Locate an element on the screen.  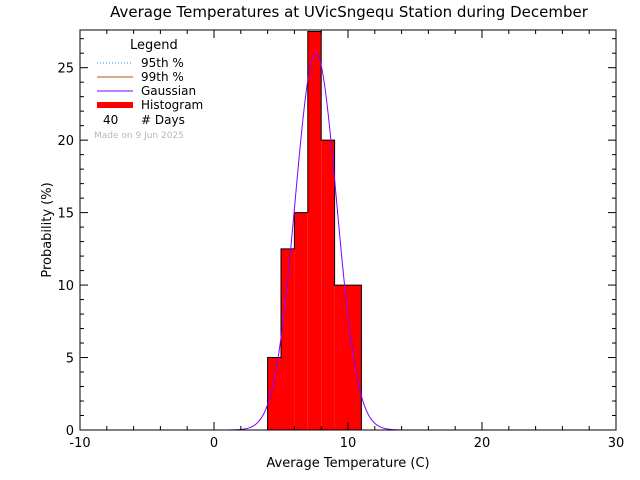
legend-label-99th: 99th % is located at coordinates (162, 77).